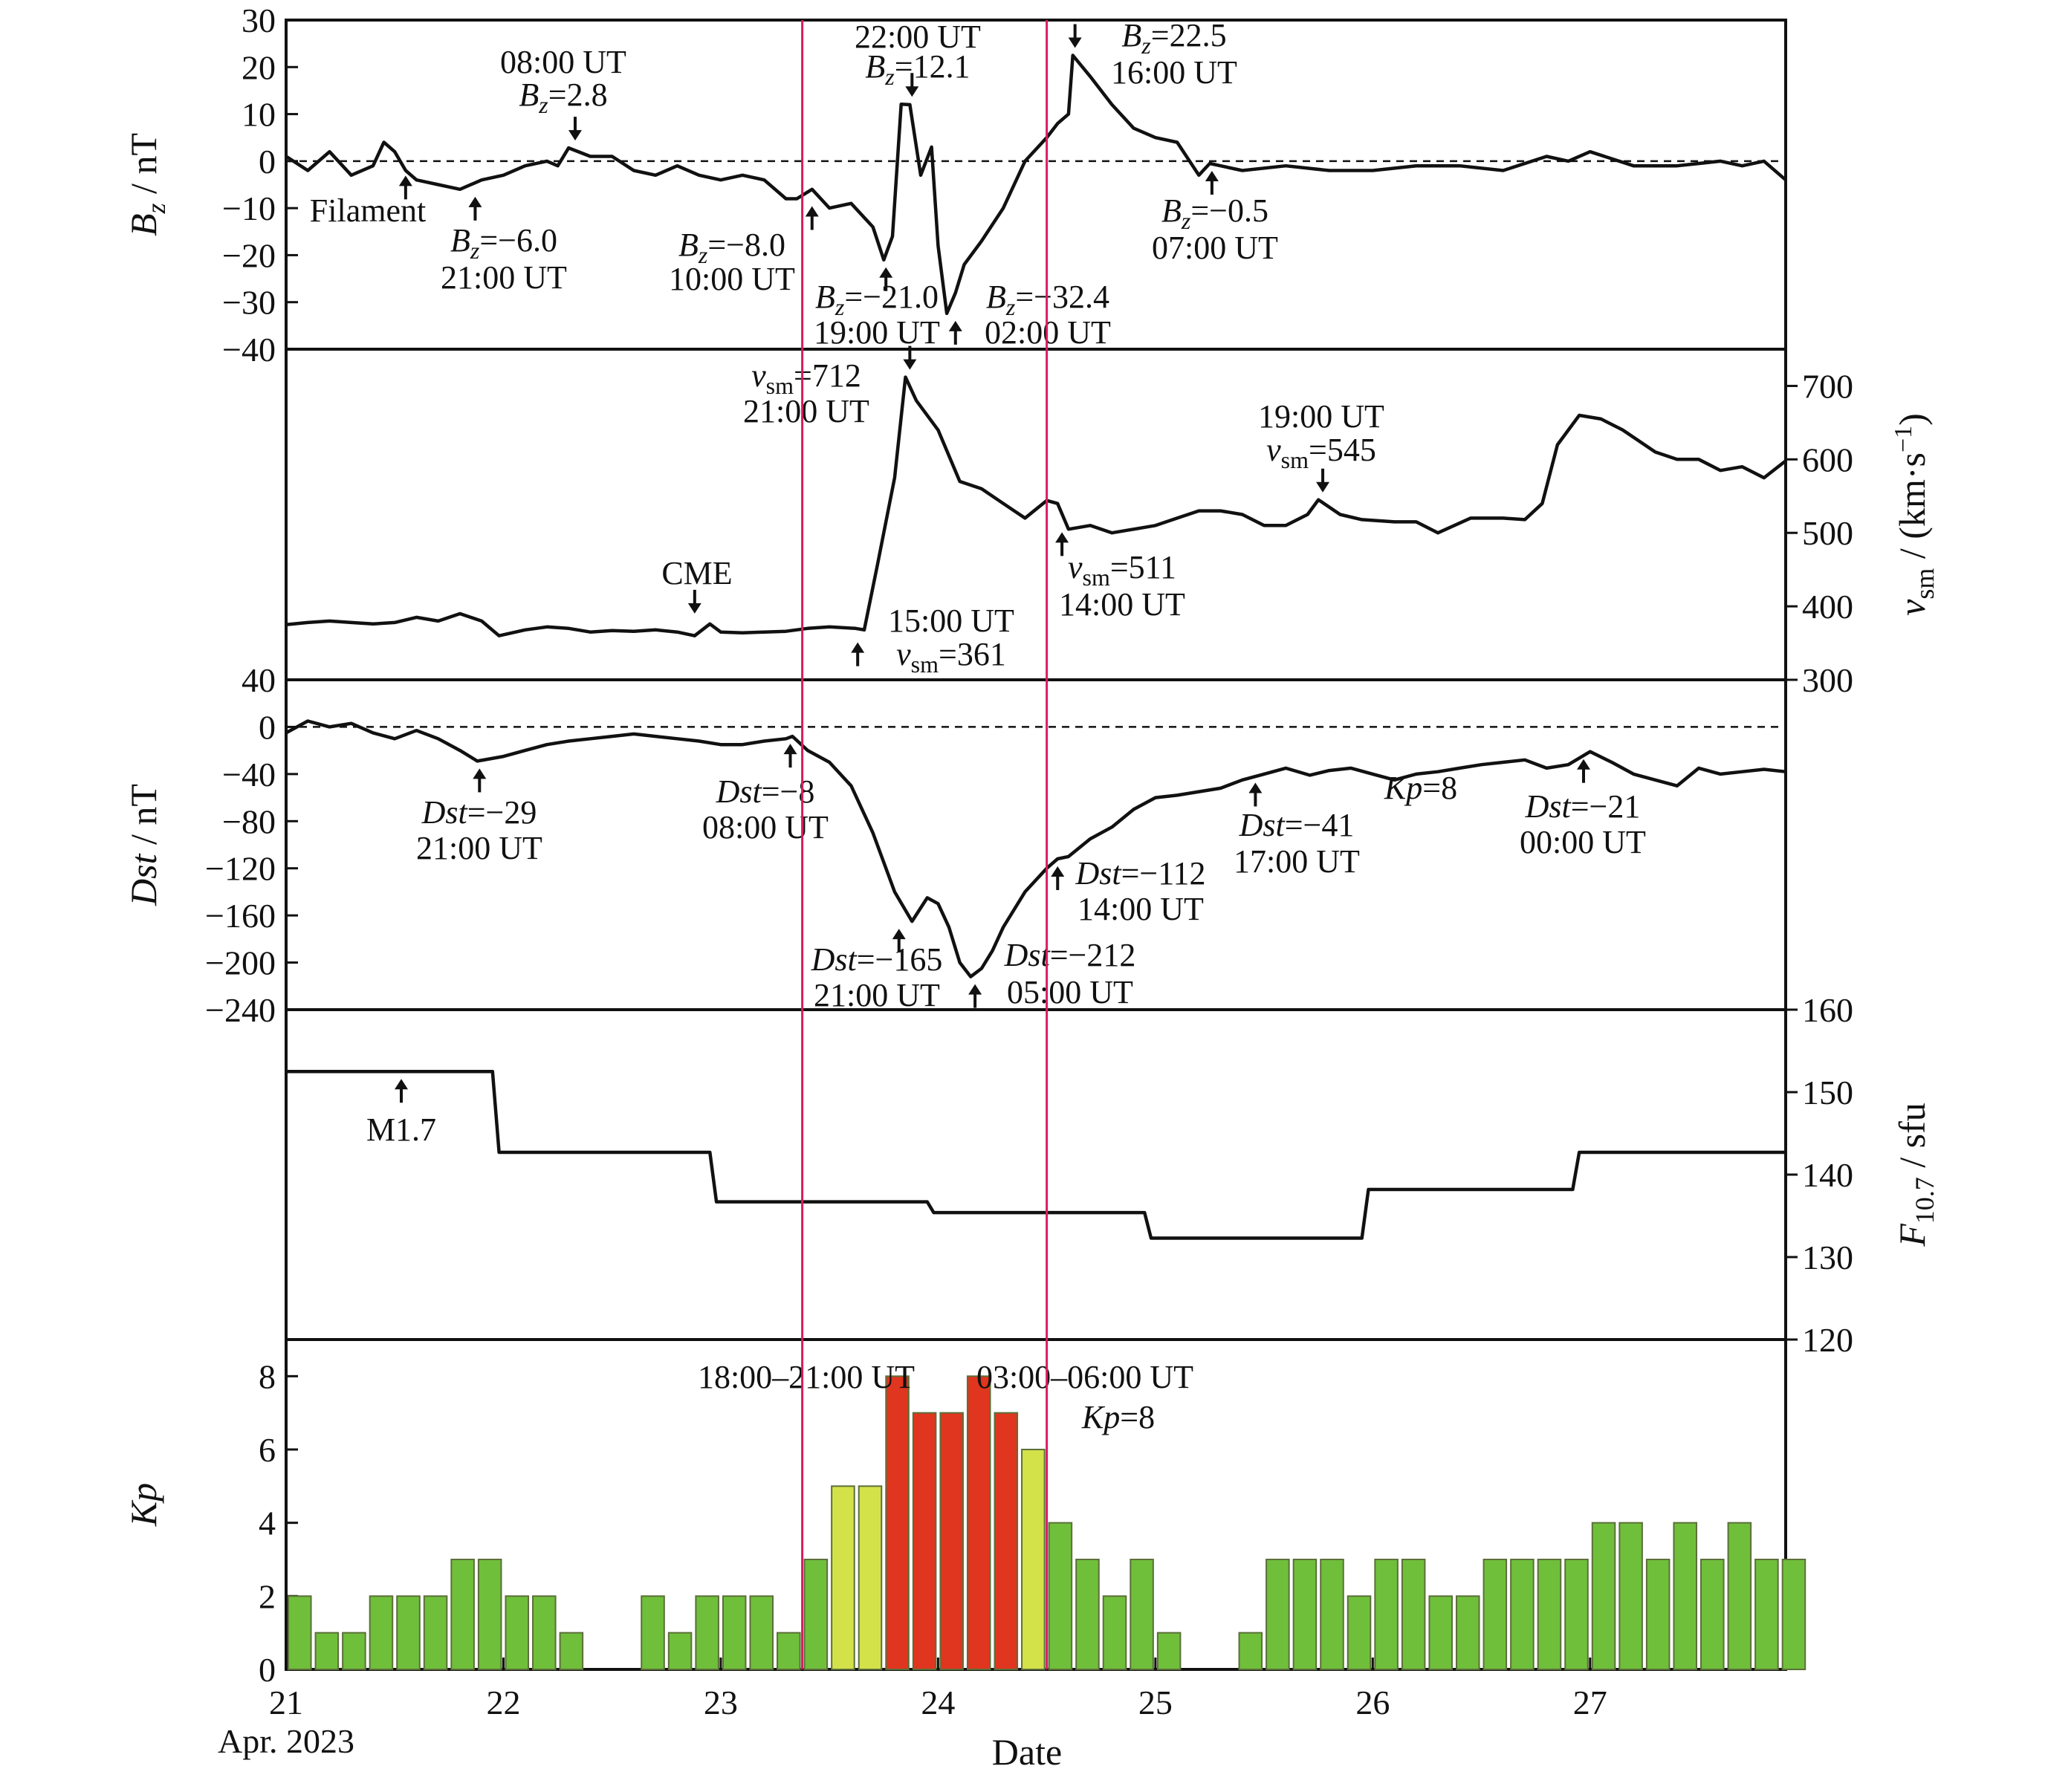 This screenshot has width=2048, height=1792. What do you see at coordinates (1122, 604) in the screenshot?
I see `vsw-annotation-text: 14:00 UT` at bounding box center [1122, 604].